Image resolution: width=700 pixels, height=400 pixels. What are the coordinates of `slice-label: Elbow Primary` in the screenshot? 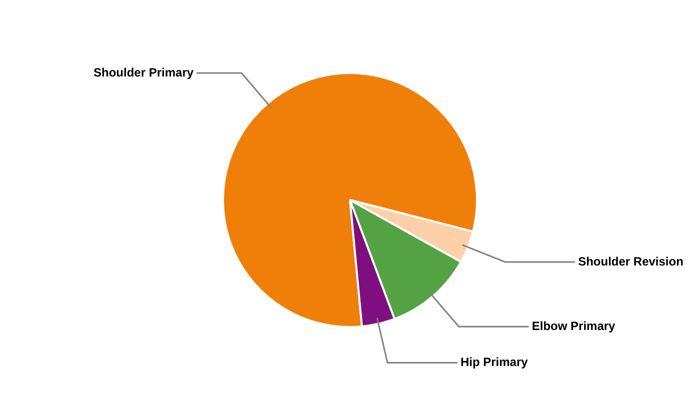 It's located at (574, 325).